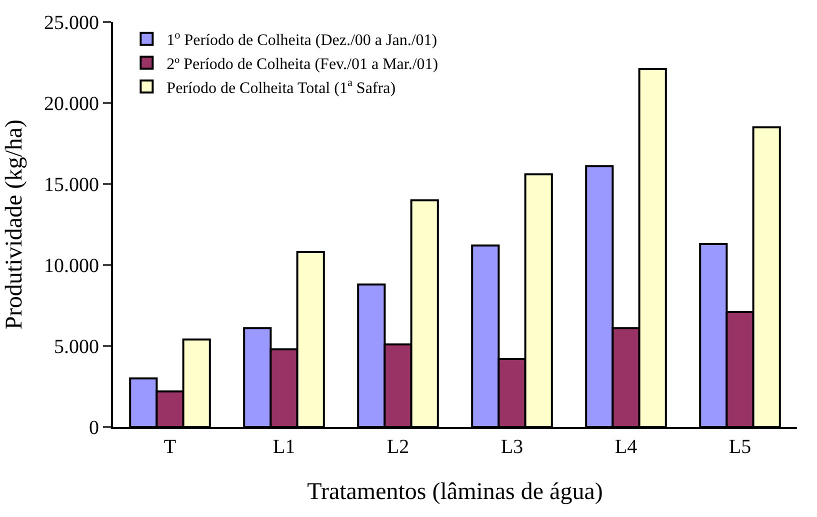 The image size is (817, 517). What do you see at coordinates (398, 447) in the screenshot?
I see `x-tick-label: L2` at bounding box center [398, 447].